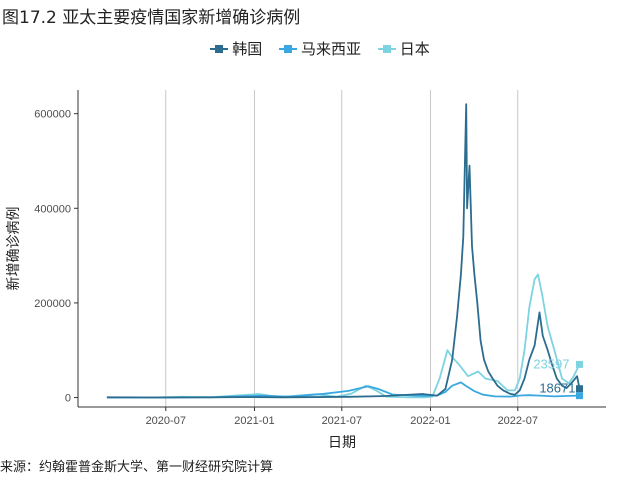 The height and width of the screenshot is (480, 640). I want to click on end-label-japan: 23597, so click(551, 363).